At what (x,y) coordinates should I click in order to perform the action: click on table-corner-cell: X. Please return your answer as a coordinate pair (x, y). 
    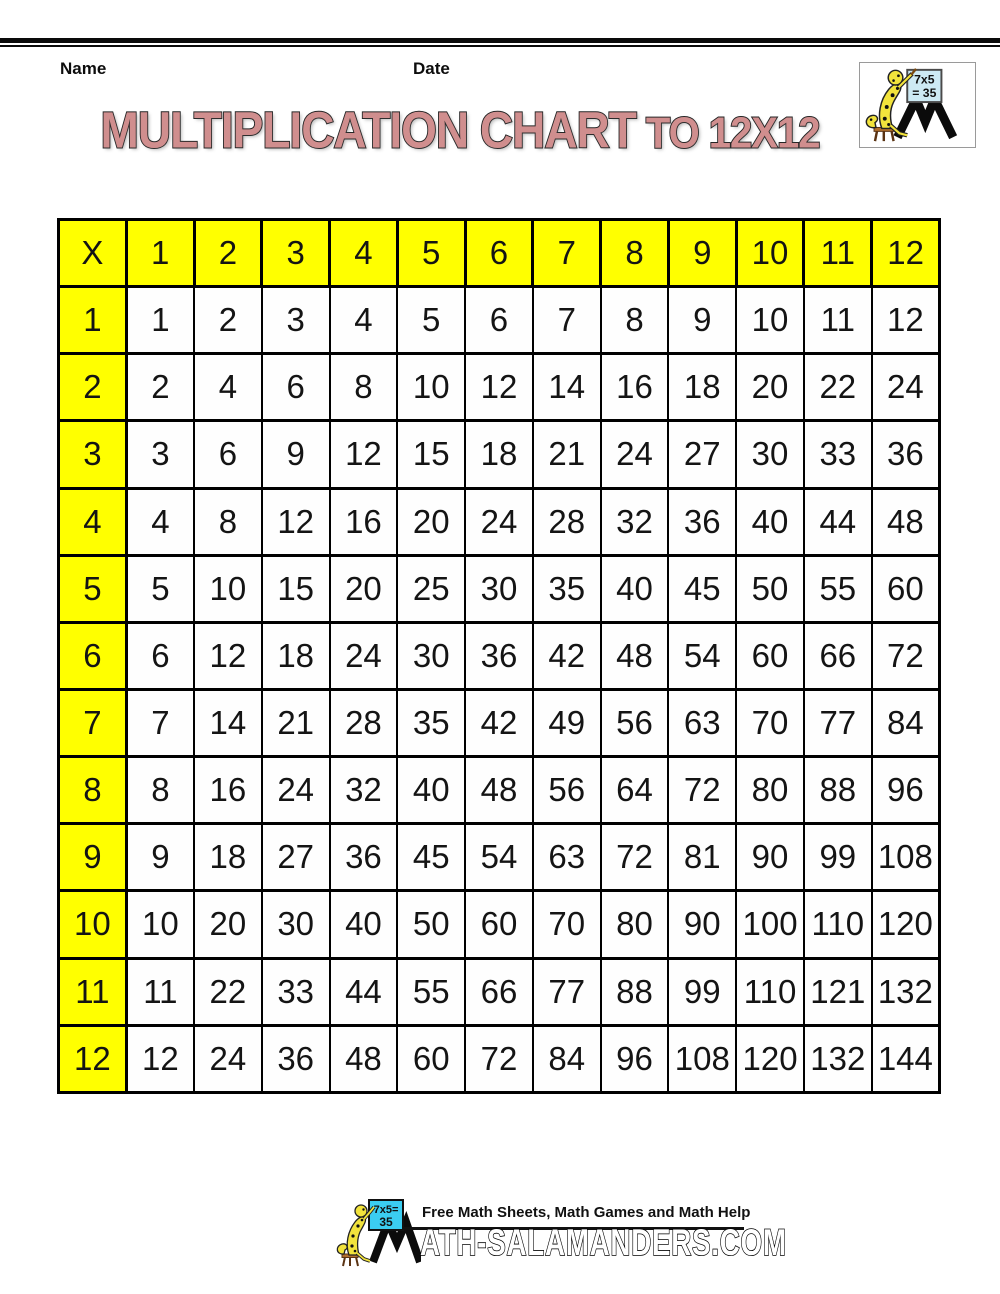
    Looking at the image, I should click on (92, 253).